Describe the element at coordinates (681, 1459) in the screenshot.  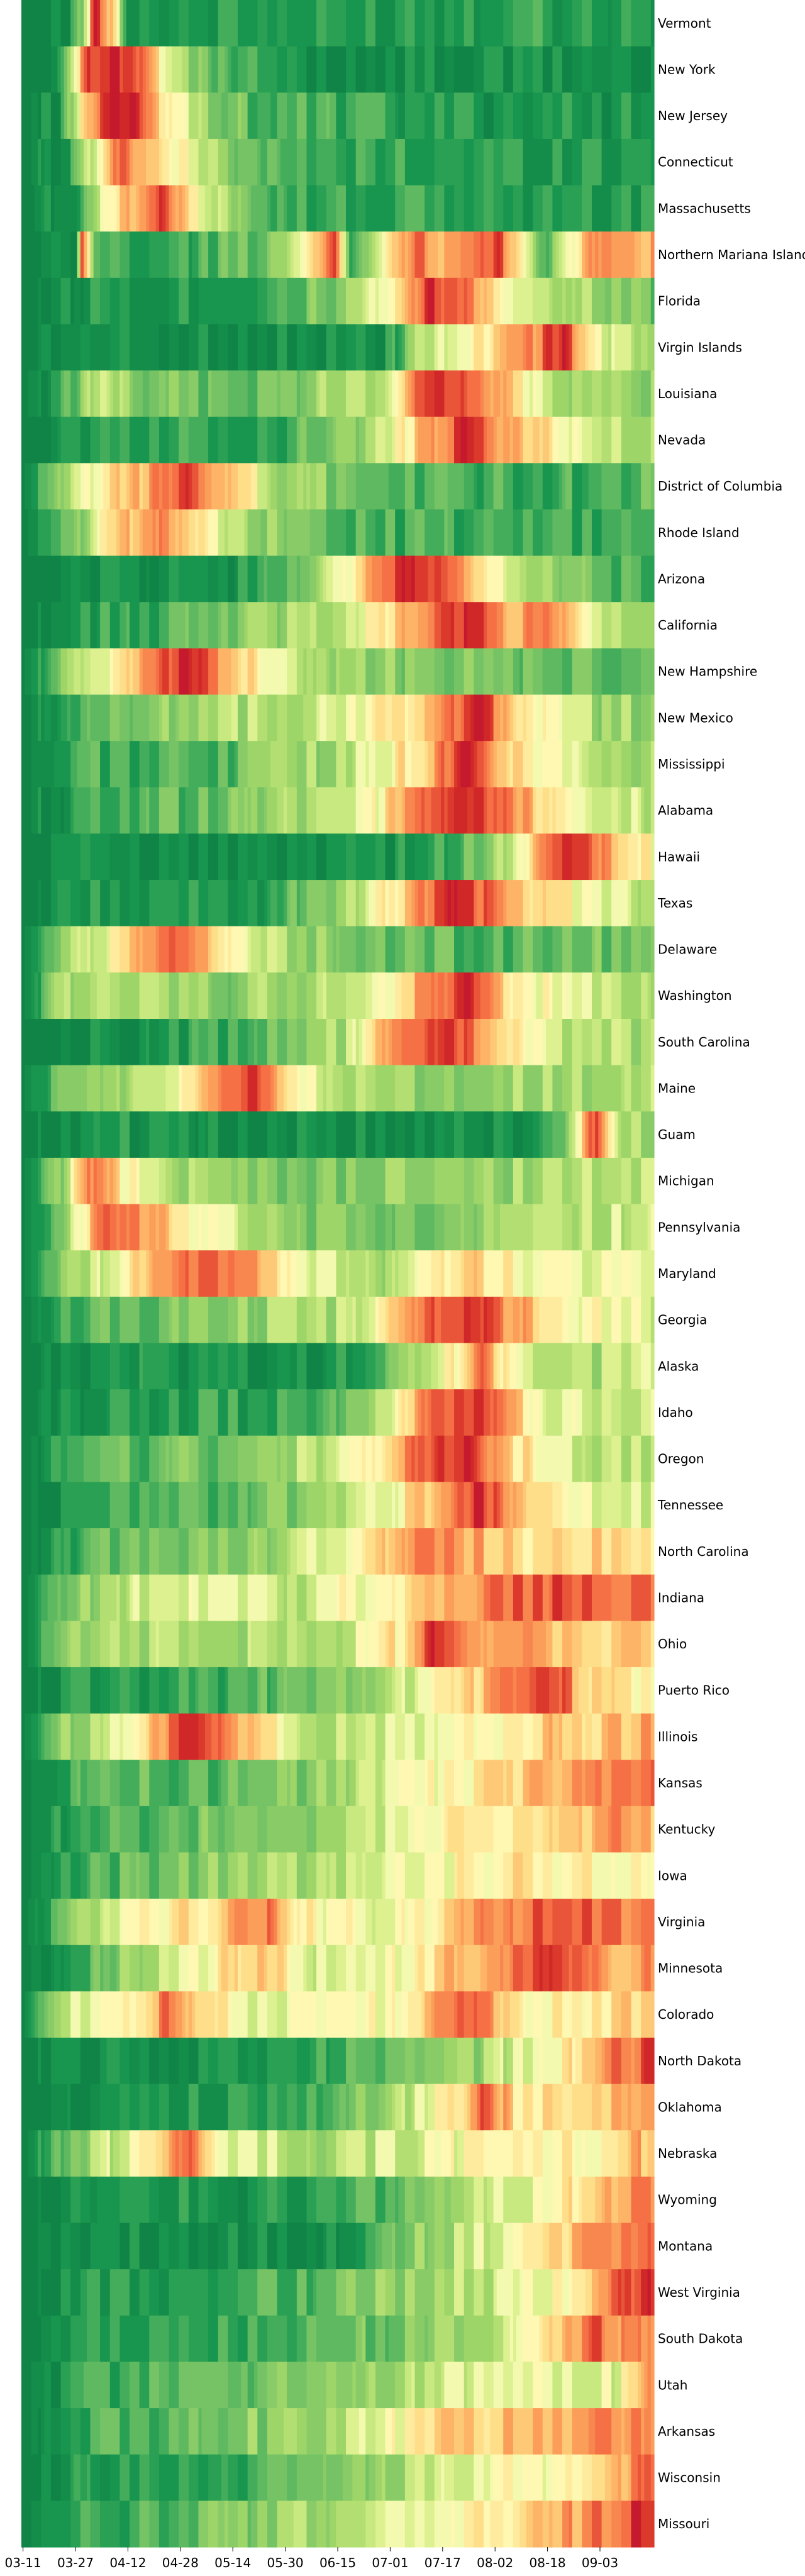
I see `row-label: Oregon` at that location.